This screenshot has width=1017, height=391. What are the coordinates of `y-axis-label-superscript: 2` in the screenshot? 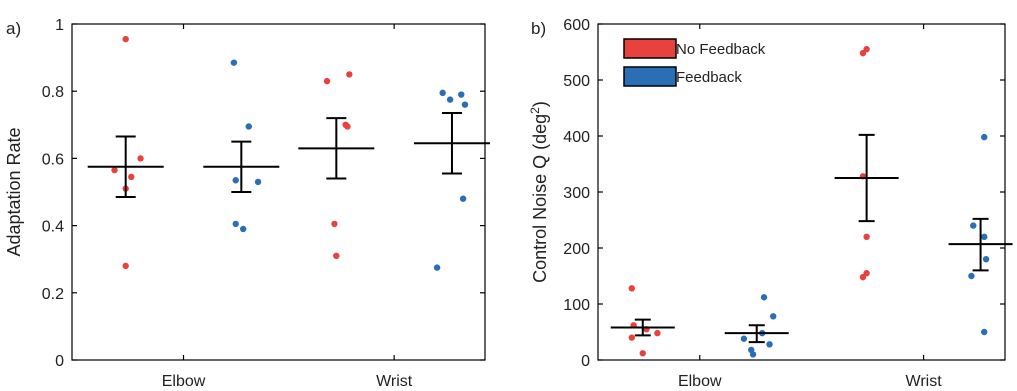 It's located at (535, 110).